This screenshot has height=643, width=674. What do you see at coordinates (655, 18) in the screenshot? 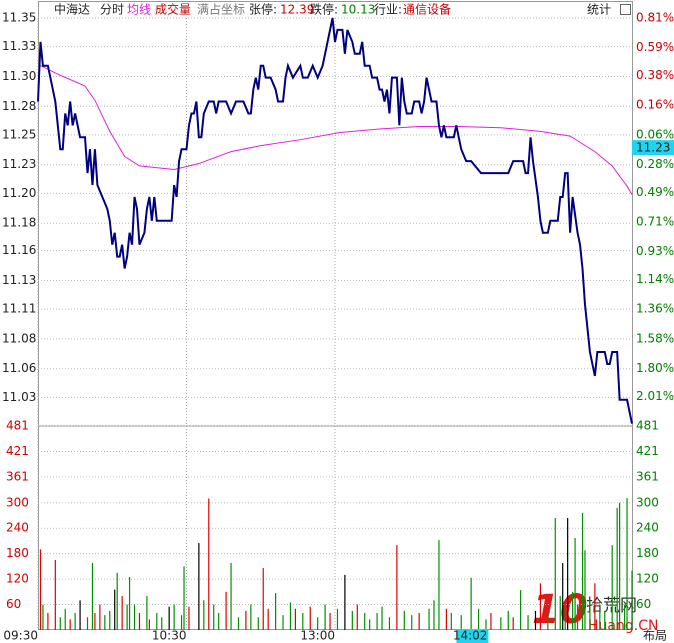
I see `y2-tick-label: 0.81%` at bounding box center [655, 18].